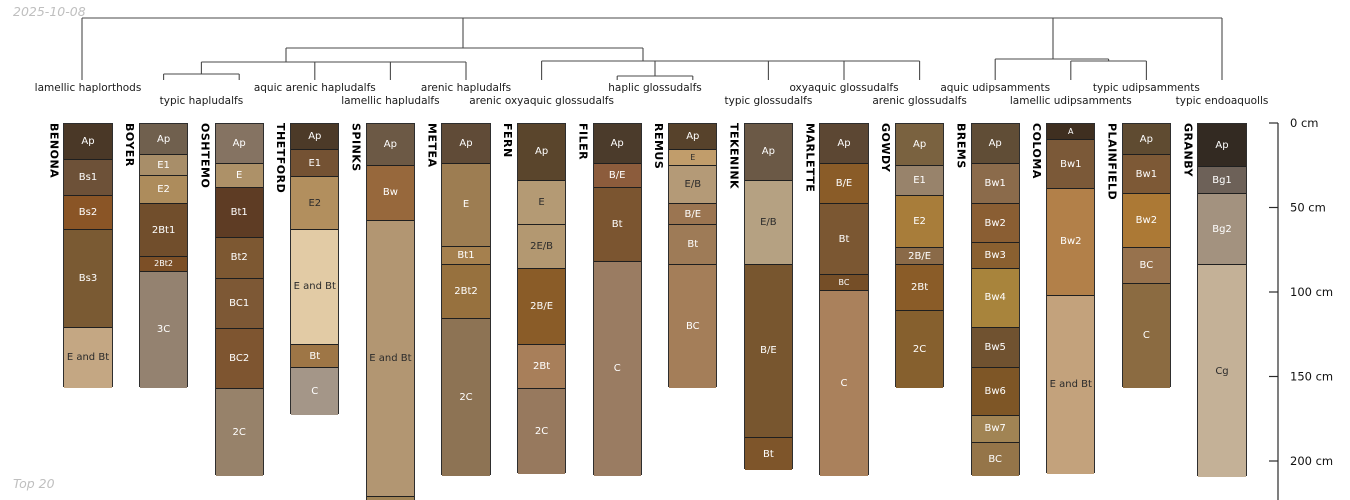 This screenshot has width=1350, height=500. What do you see at coordinates (88, 88) in the screenshot?
I see `taxon-label: lamellic haplorthods` at bounding box center [88, 88].